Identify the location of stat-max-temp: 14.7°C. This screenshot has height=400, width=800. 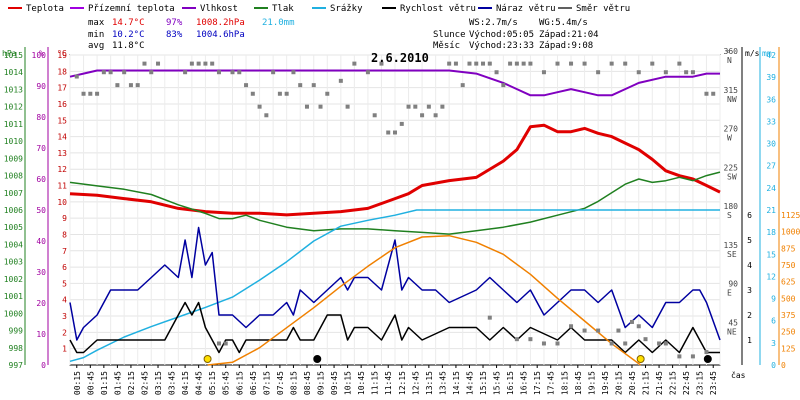
(128, 23).